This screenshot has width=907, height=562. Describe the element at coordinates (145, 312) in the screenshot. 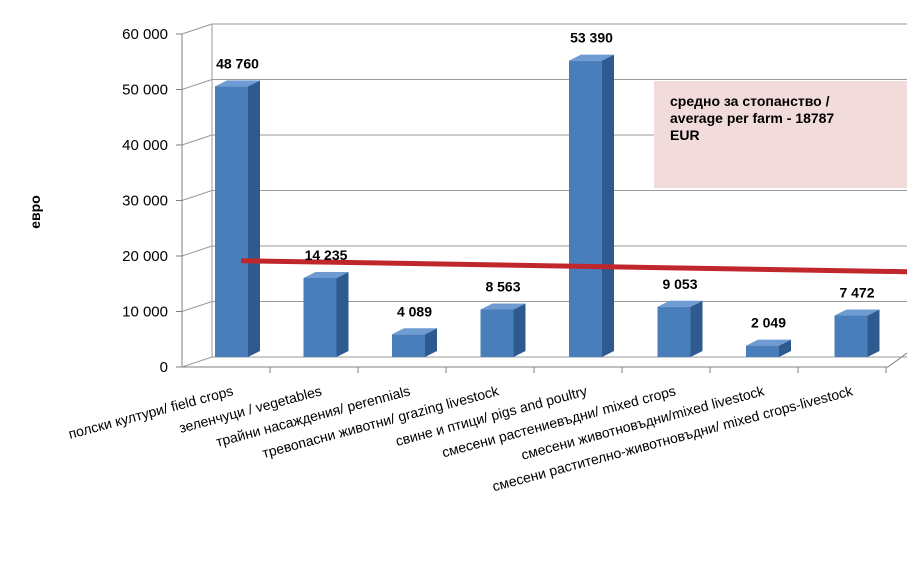

I see `y-tick-label: 10 000` at that location.